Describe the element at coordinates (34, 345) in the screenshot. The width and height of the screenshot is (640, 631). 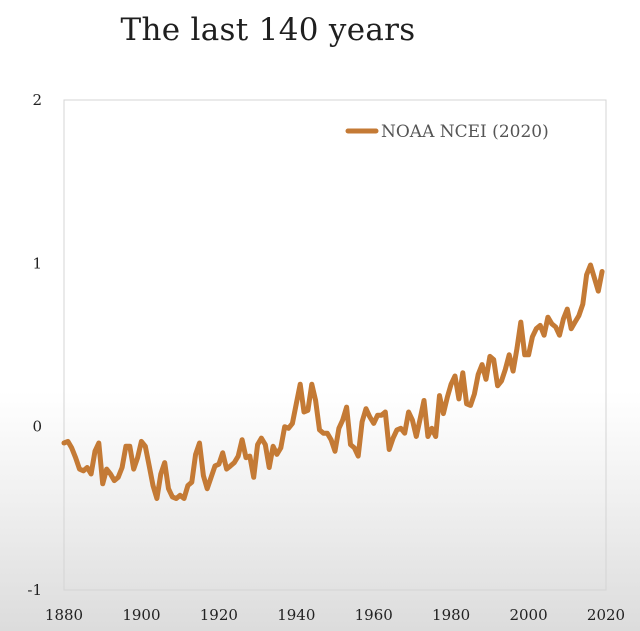
I see `y-tick-labels: -1 0 1 2` at that location.